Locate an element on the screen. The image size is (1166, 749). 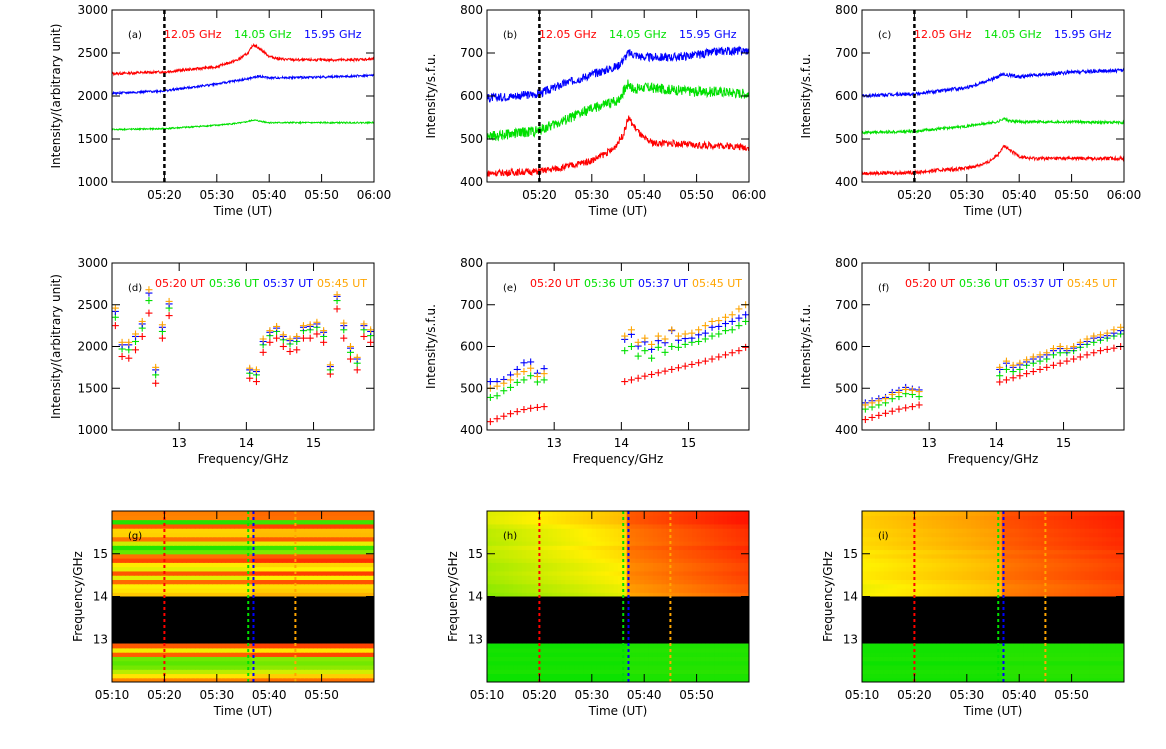
series-line is located at coordinates (243, 125).